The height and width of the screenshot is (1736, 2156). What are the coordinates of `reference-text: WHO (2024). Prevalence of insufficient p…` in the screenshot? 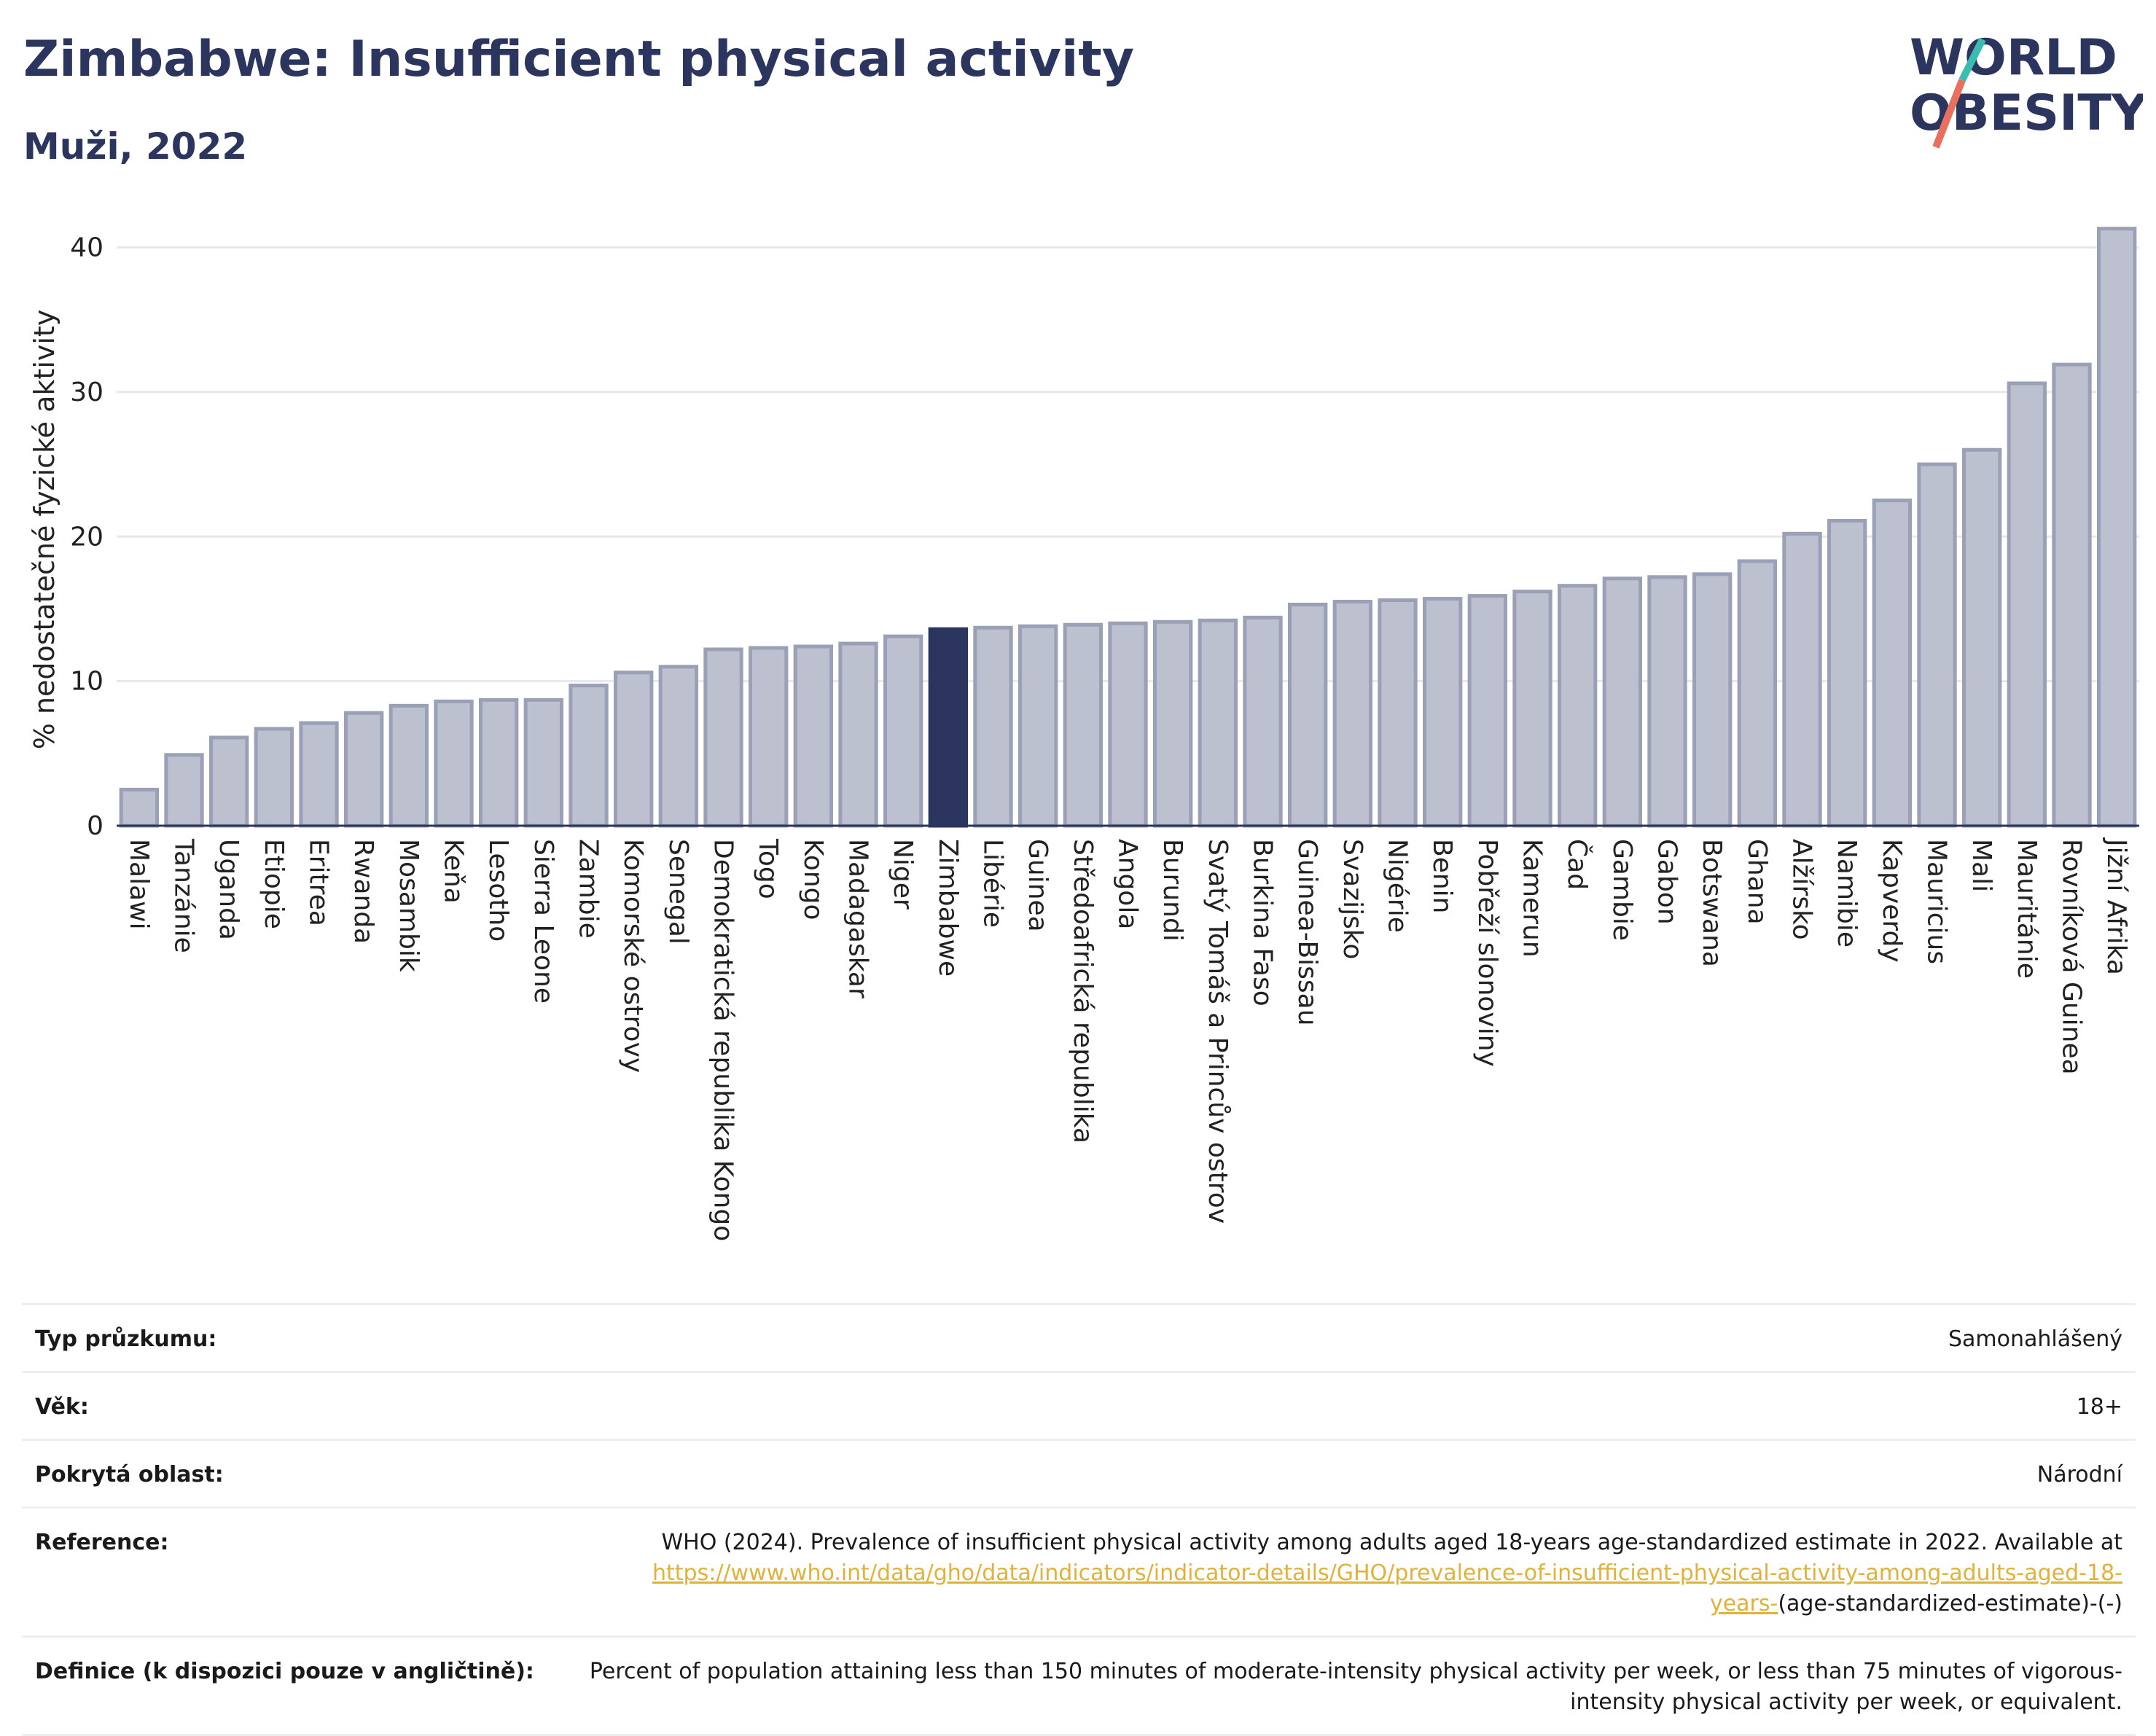 It's located at (1392, 1543).